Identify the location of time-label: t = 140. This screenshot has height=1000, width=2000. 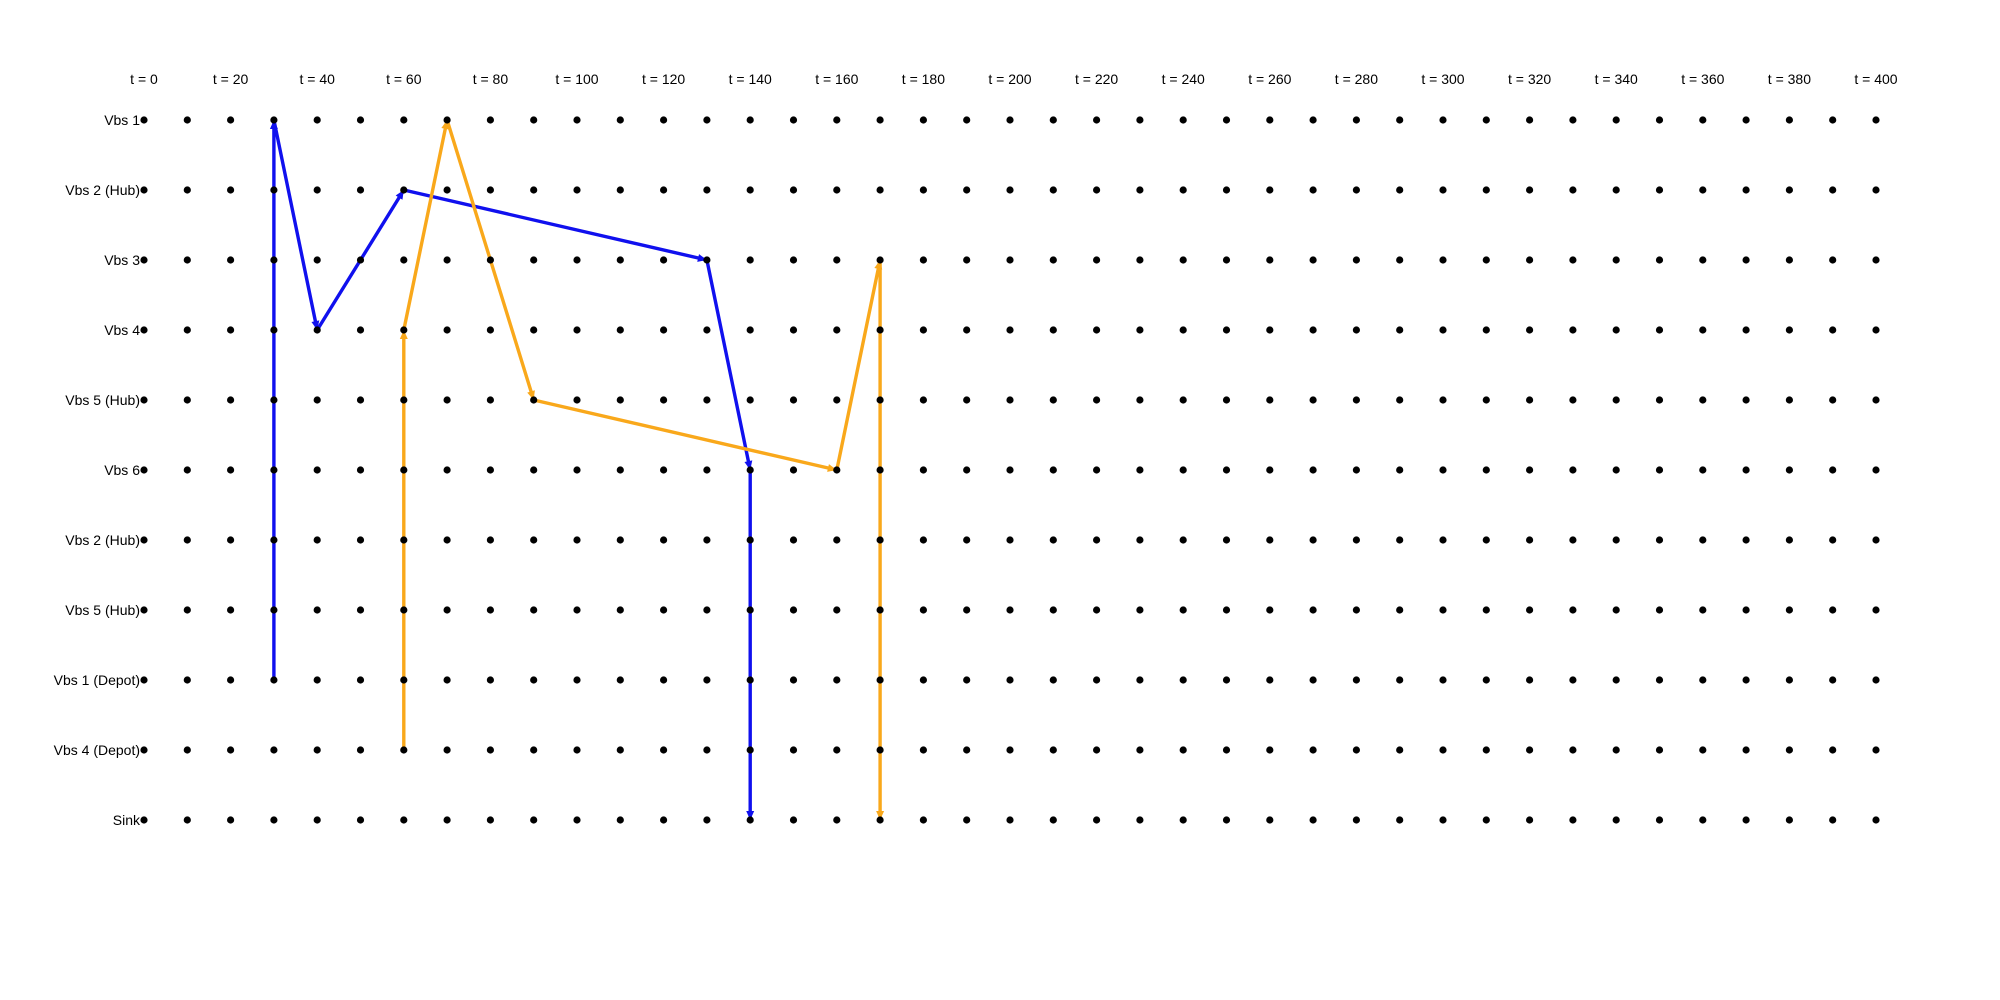
(750, 79).